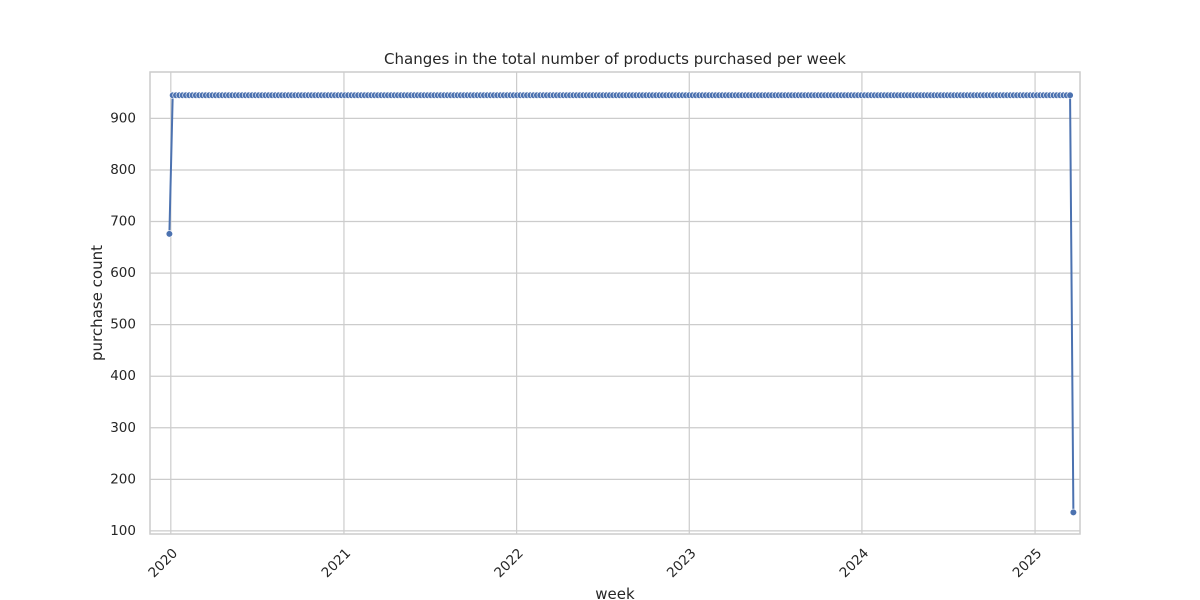 This screenshot has width=1200, height=600. What do you see at coordinates (123, 531) in the screenshot?
I see `y-tick-label: 100` at bounding box center [123, 531].